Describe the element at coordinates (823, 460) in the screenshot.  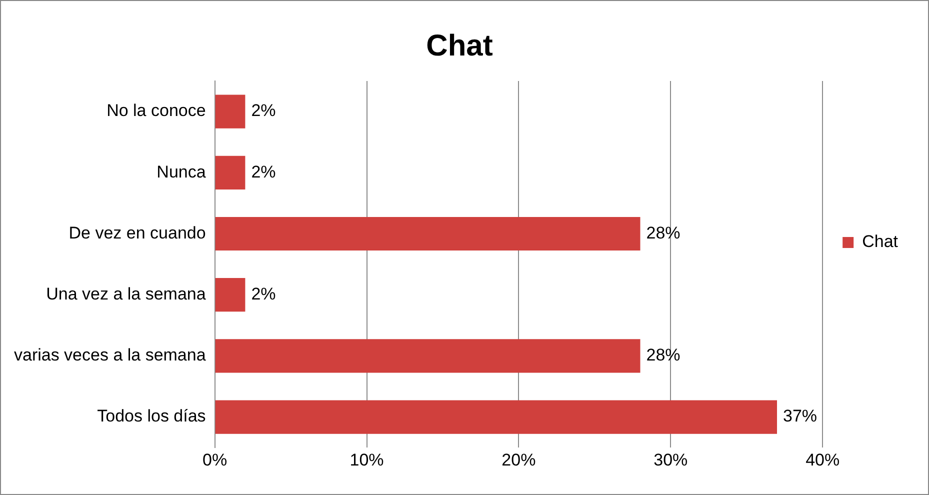
I see `x-tick-label: 40%` at that location.